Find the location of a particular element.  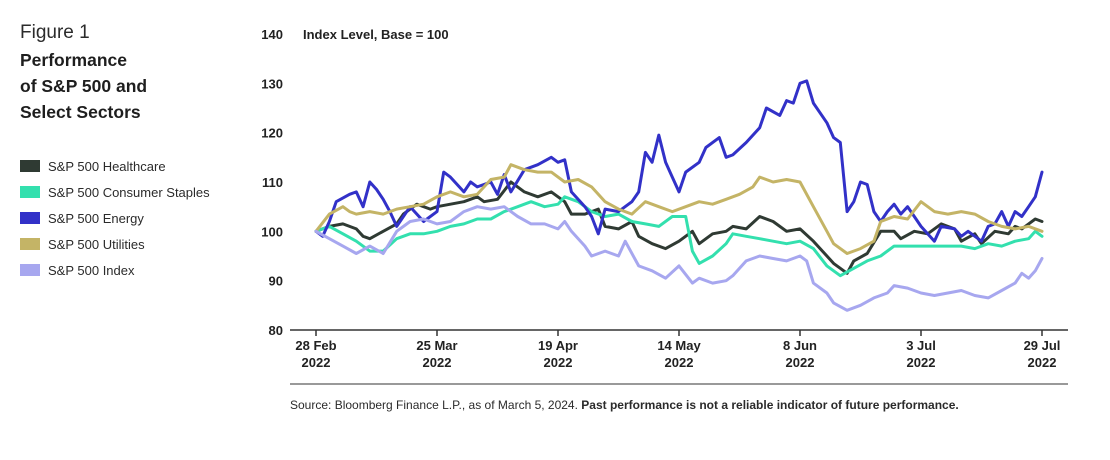

legend-swatch-energy is located at coordinates (30, 218).